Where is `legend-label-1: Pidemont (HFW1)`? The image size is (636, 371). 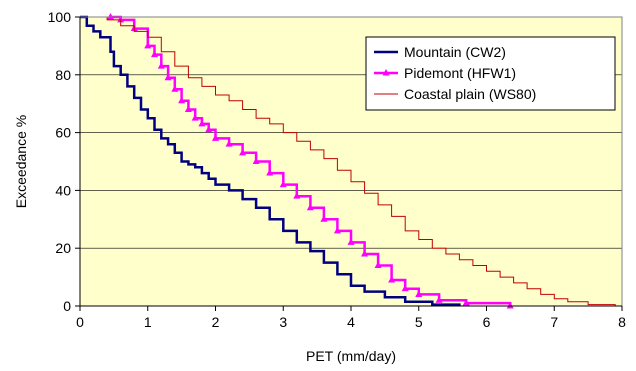
legend-label-1: Pidemont (HFW1) is located at coordinates (460, 73).